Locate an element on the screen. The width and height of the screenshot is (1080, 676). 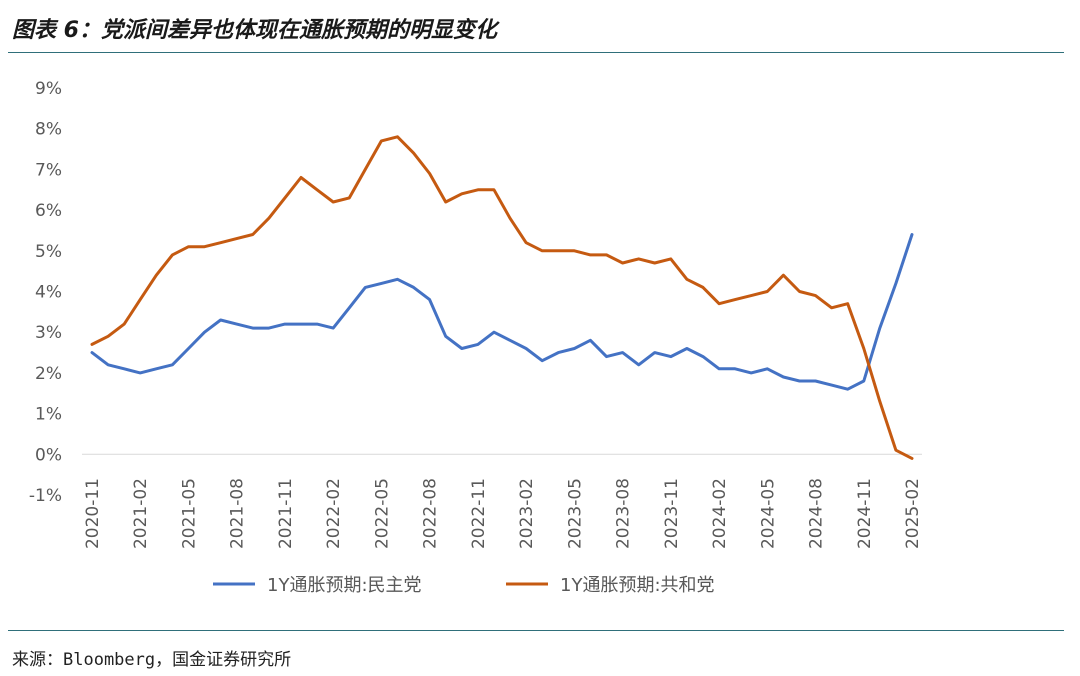
y-axis-ticks: -1% 0% 1% 2% 3% 4% 5% 6% 7% 8% 9% is located at coordinates (45, 292).